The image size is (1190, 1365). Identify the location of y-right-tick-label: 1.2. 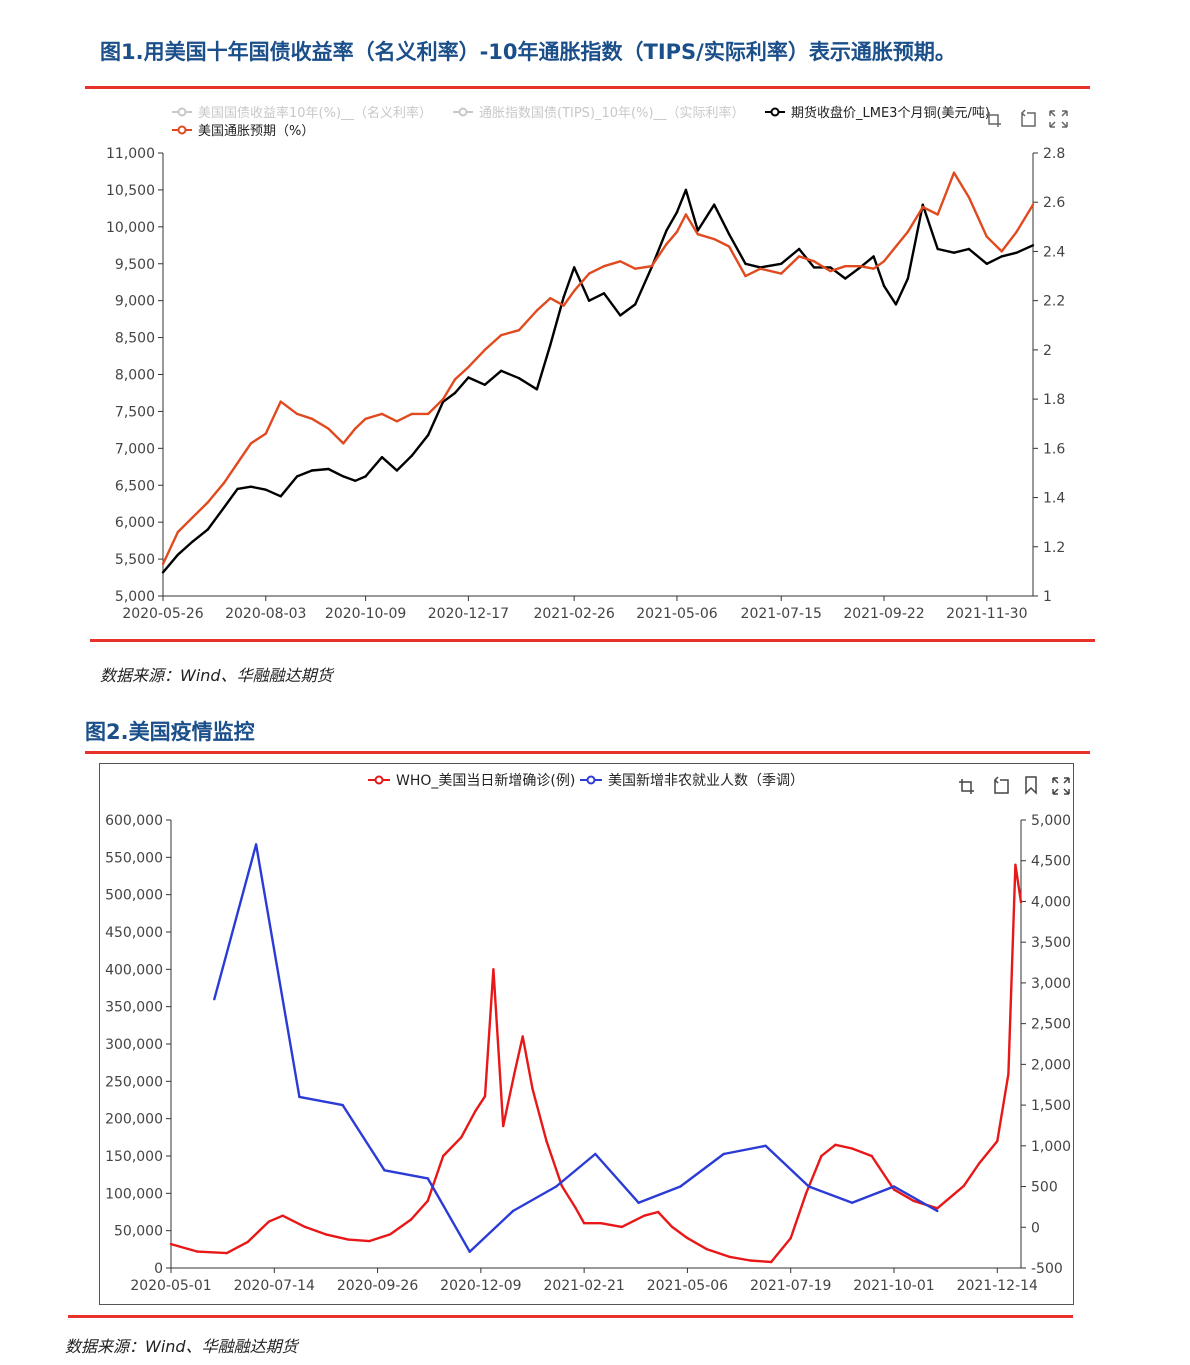
(1054, 548).